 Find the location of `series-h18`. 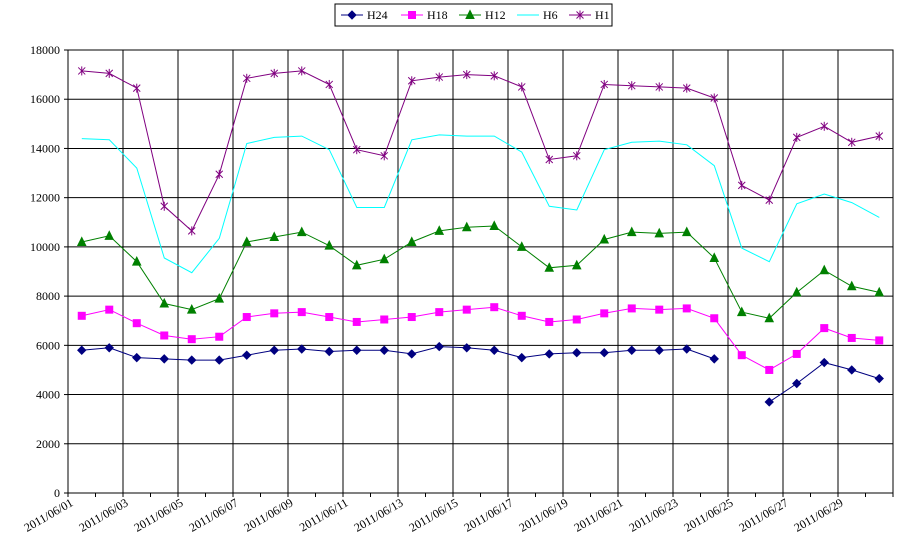

series-h18 is located at coordinates (480, 338).